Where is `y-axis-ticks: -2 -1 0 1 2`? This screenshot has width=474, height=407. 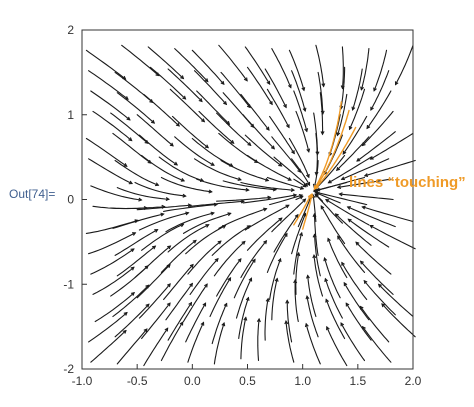 y-axis-ticks: -2 -1 0 1 2 is located at coordinates (75, 199).